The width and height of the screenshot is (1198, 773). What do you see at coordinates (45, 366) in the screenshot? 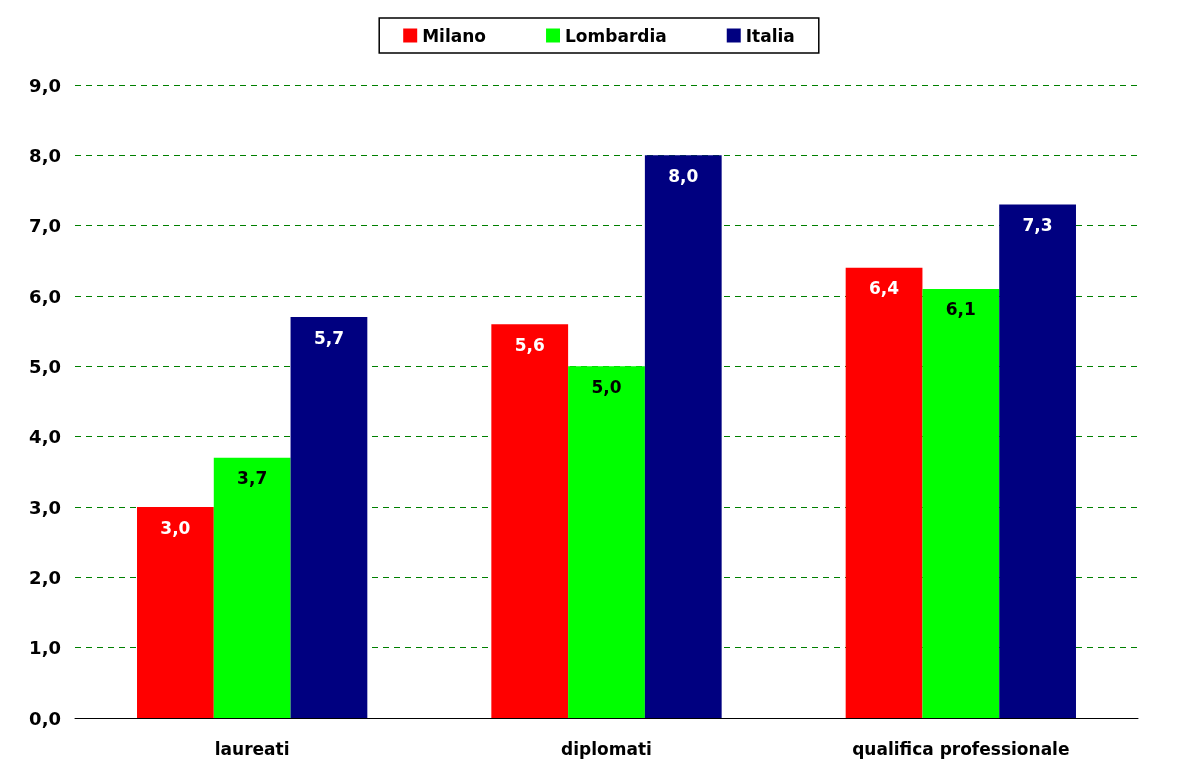
I see `y-tick-label: 5,0` at bounding box center [45, 366].